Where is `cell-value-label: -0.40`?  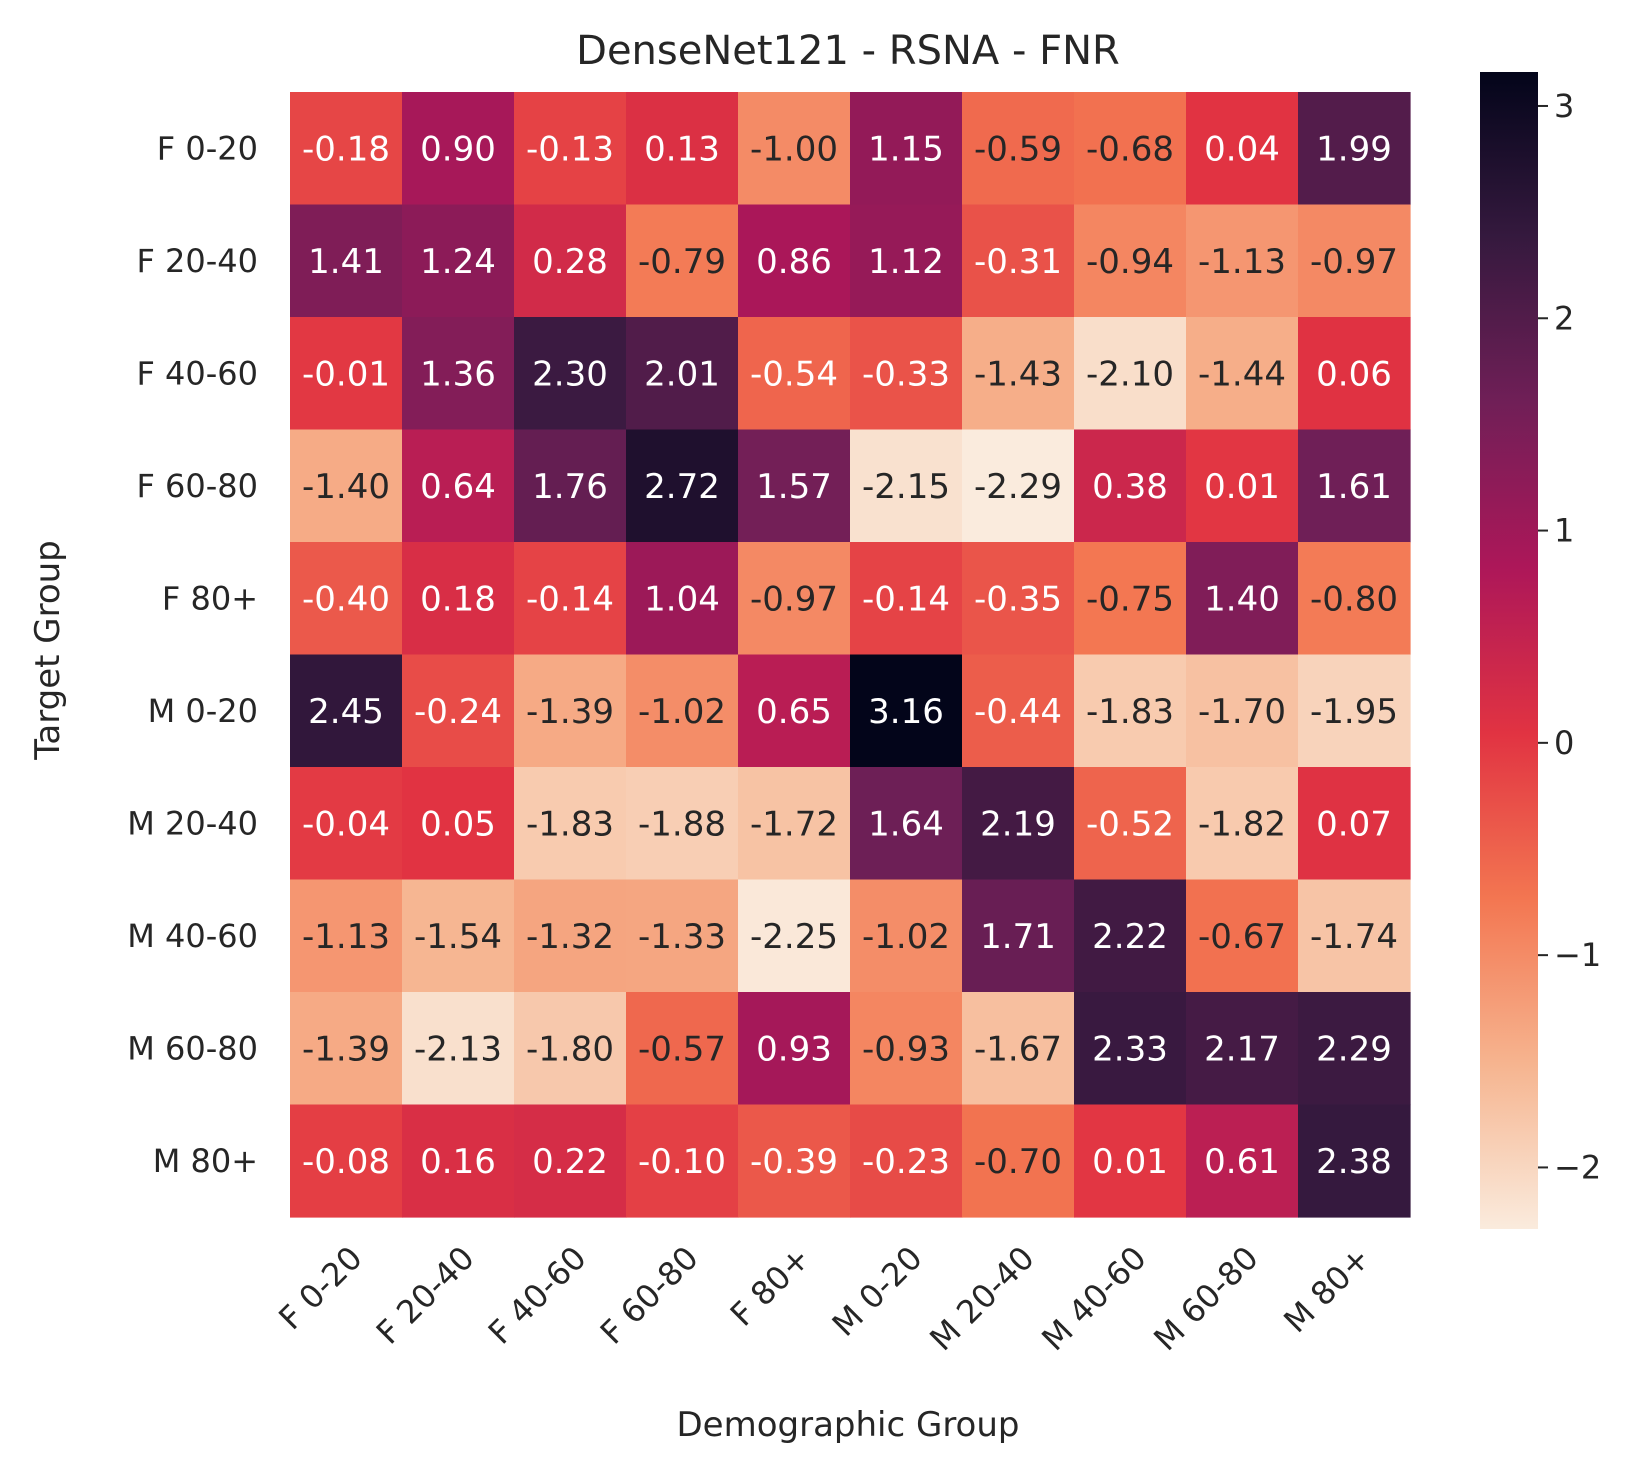
cell-value-label: -0.40 is located at coordinates (346, 599).